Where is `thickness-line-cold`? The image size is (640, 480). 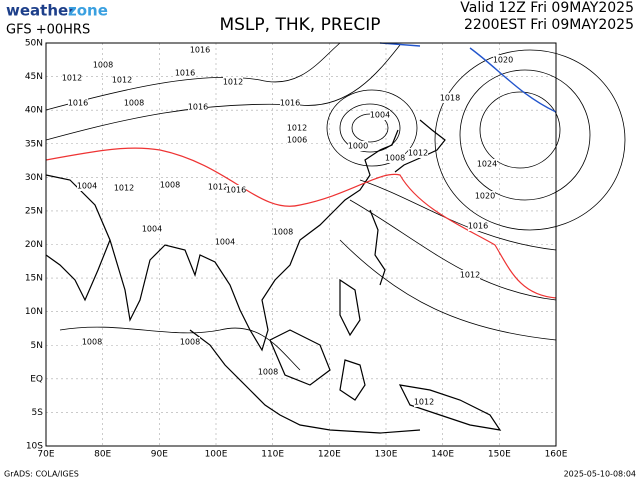 thickness-line-cold is located at coordinates (513, 80).